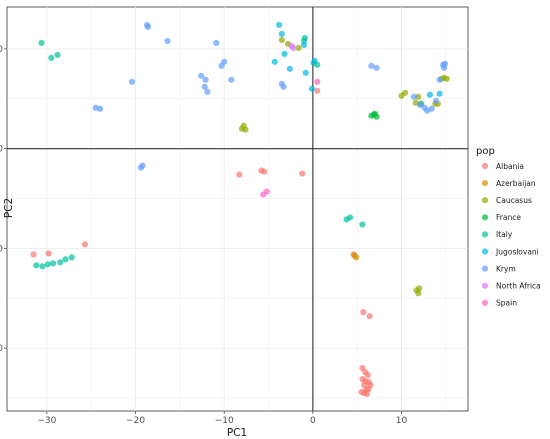 The height and width of the screenshot is (439, 550). Describe the element at coordinates (506, 268) in the screenshot. I see `legend-label: Krym` at that location.